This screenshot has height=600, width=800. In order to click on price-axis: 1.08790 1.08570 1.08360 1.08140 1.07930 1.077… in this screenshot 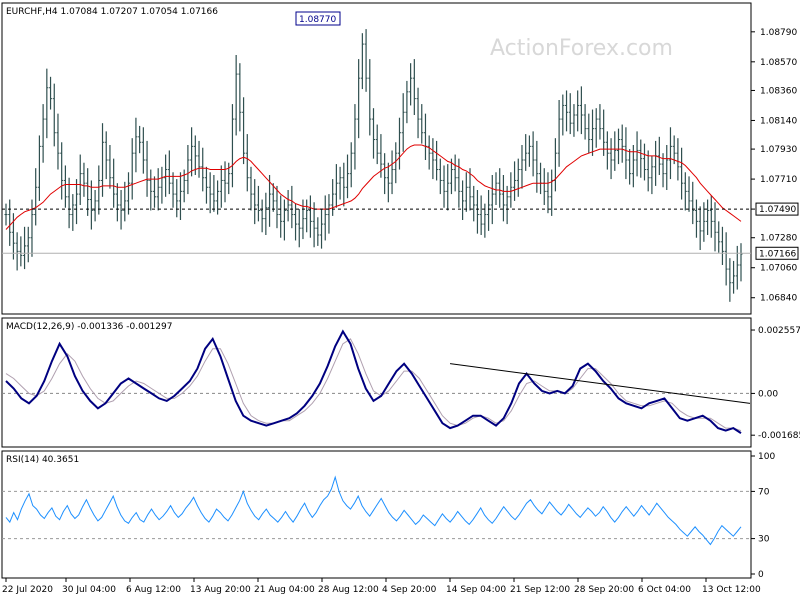, I will do `click(775, 166)`.